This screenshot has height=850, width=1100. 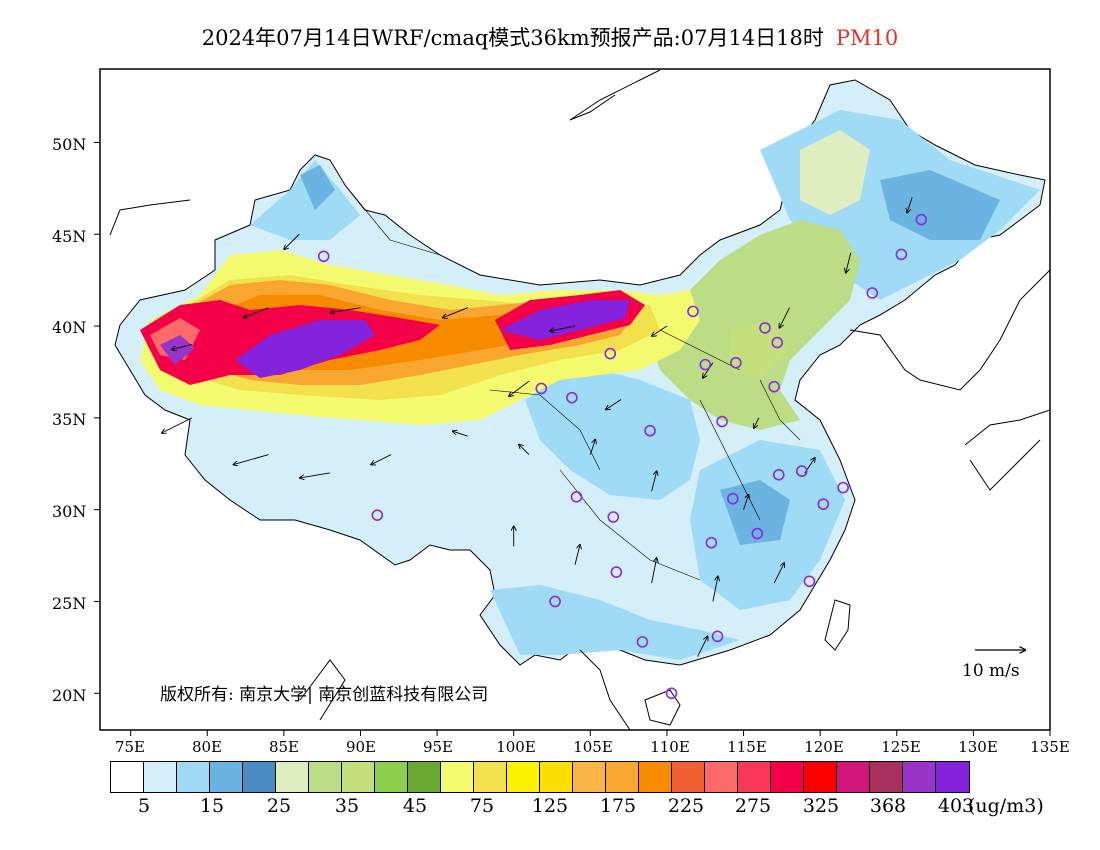 What do you see at coordinates (593, 747) in the screenshot?
I see `lon-label-105e: 105E` at bounding box center [593, 747].